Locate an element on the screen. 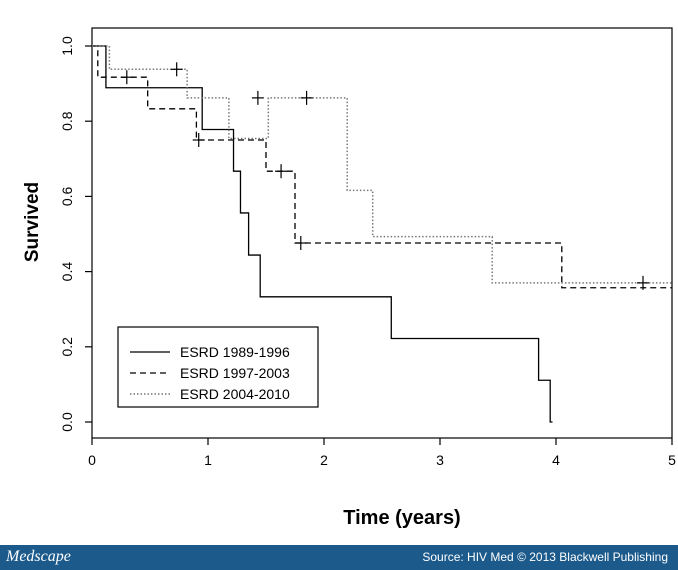  x-tick-label: 4 is located at coordinates (556, 460).